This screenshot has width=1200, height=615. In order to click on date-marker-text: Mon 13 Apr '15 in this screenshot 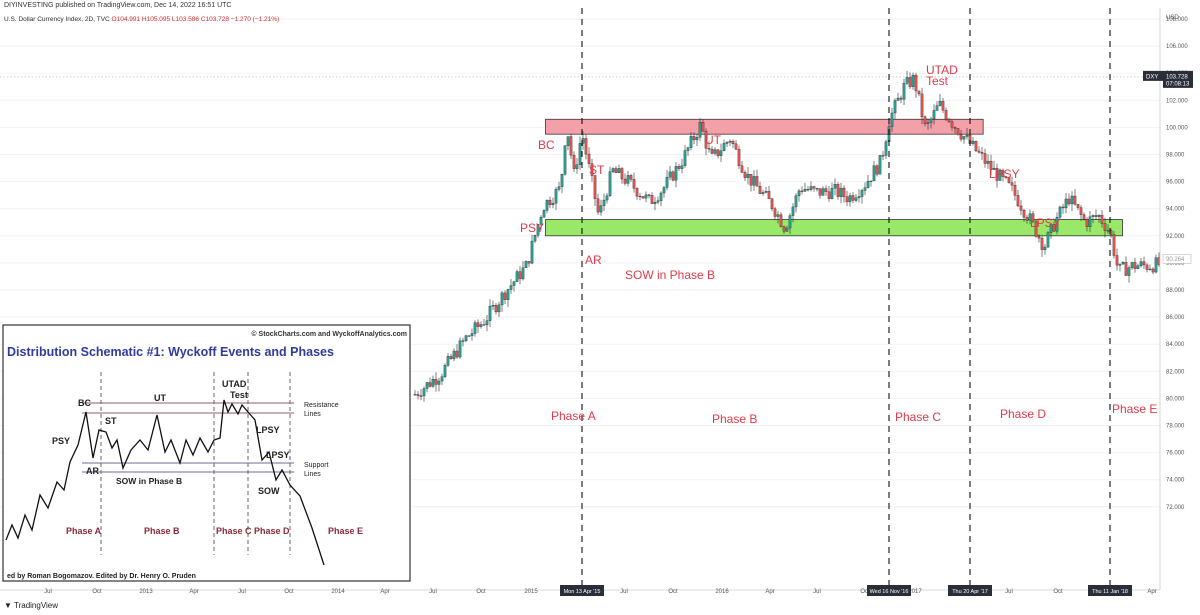, I will do `click(582, 592)`.